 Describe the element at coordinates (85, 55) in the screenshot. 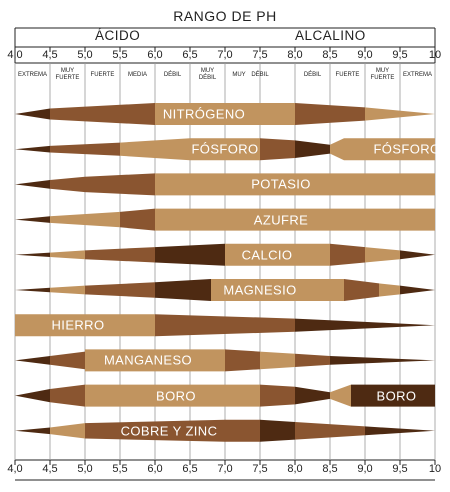

I see `ph-tick-label-top: 5,0` at that location.